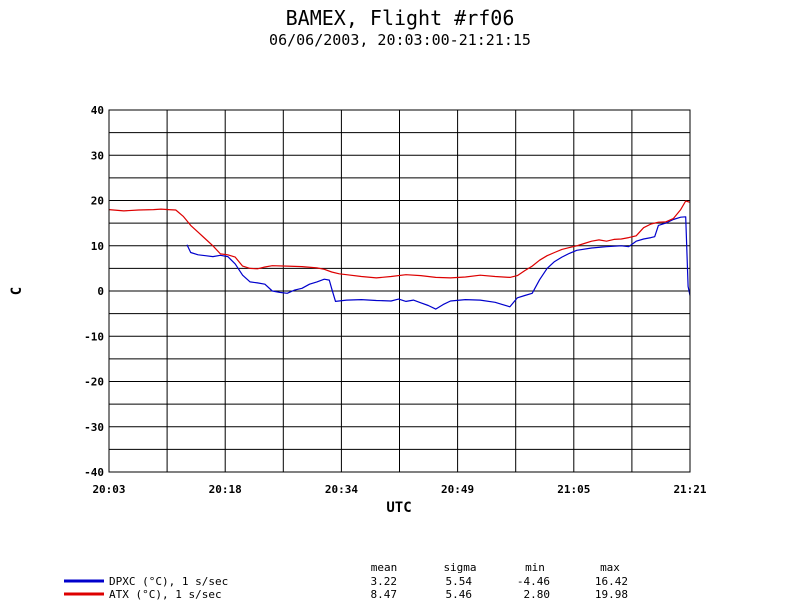 The width and height of the screenshot is (800, 605). Describe the element at coordinates (94, 291) in the screenshot. I see `y-tick-labels: 40 30 20 10 0 -10 -20 -30 -40` at that location.